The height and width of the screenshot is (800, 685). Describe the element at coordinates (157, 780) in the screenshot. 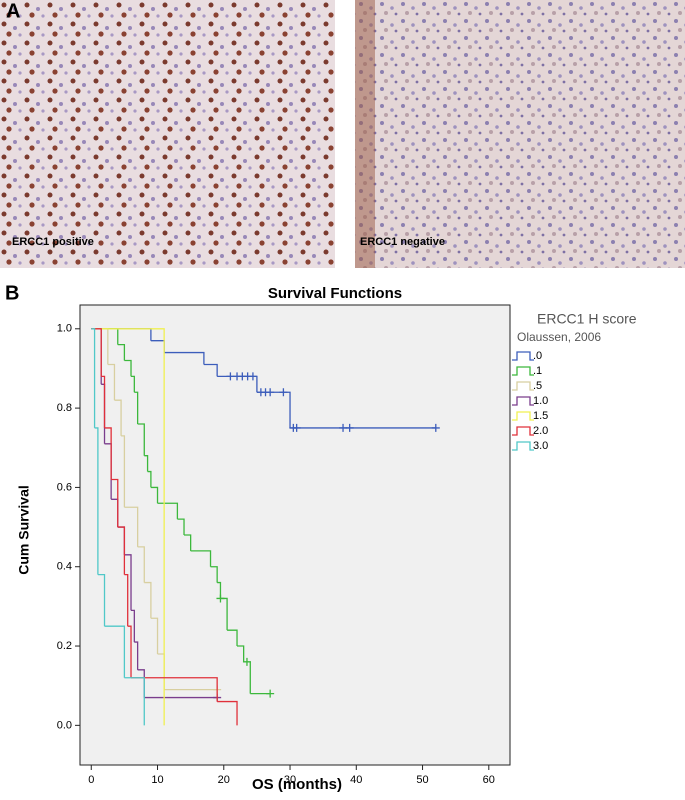

I see `x-tick-label: 10` at that location.